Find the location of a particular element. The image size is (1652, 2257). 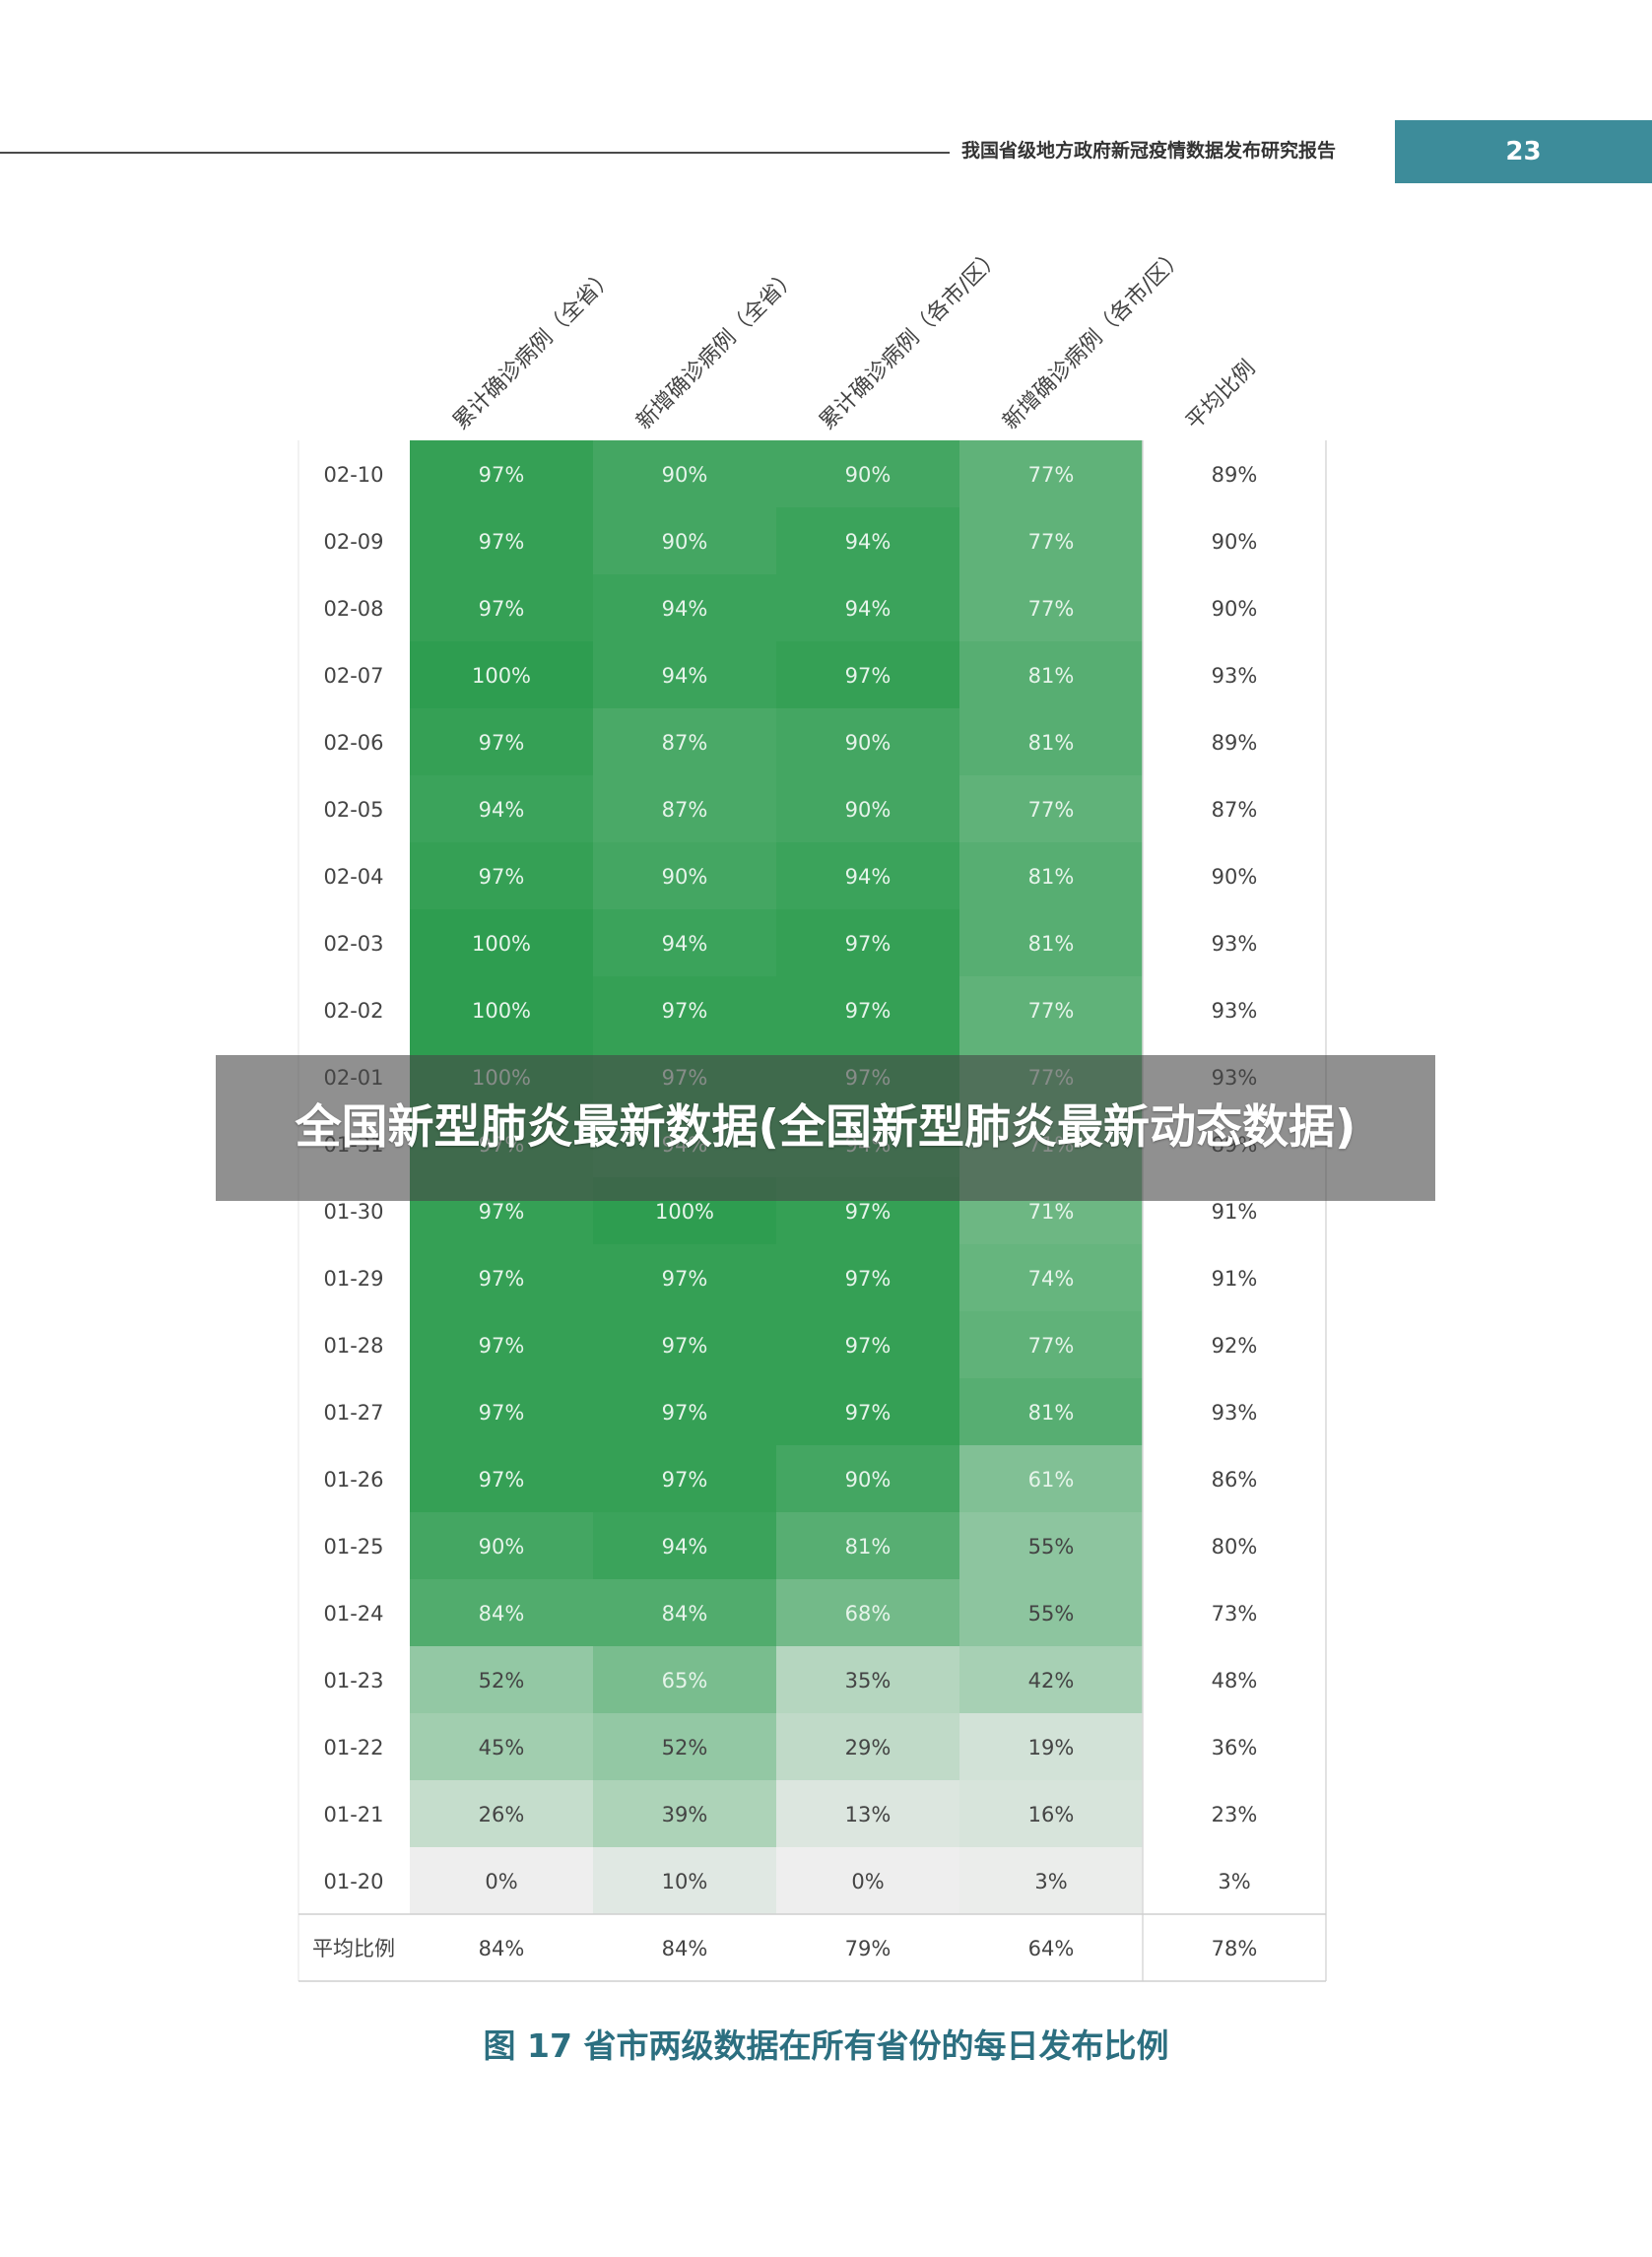

cell-value: 13% is located at coordinates (869, 1815).